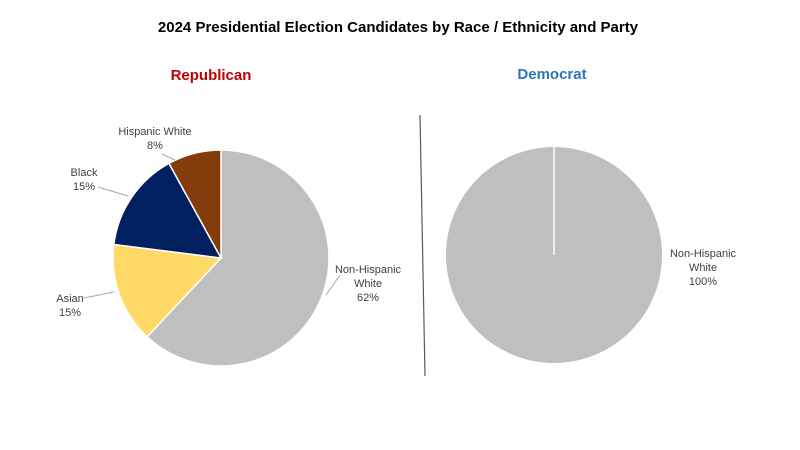  I want to click on republican-slice-asian, so click(167, 290).